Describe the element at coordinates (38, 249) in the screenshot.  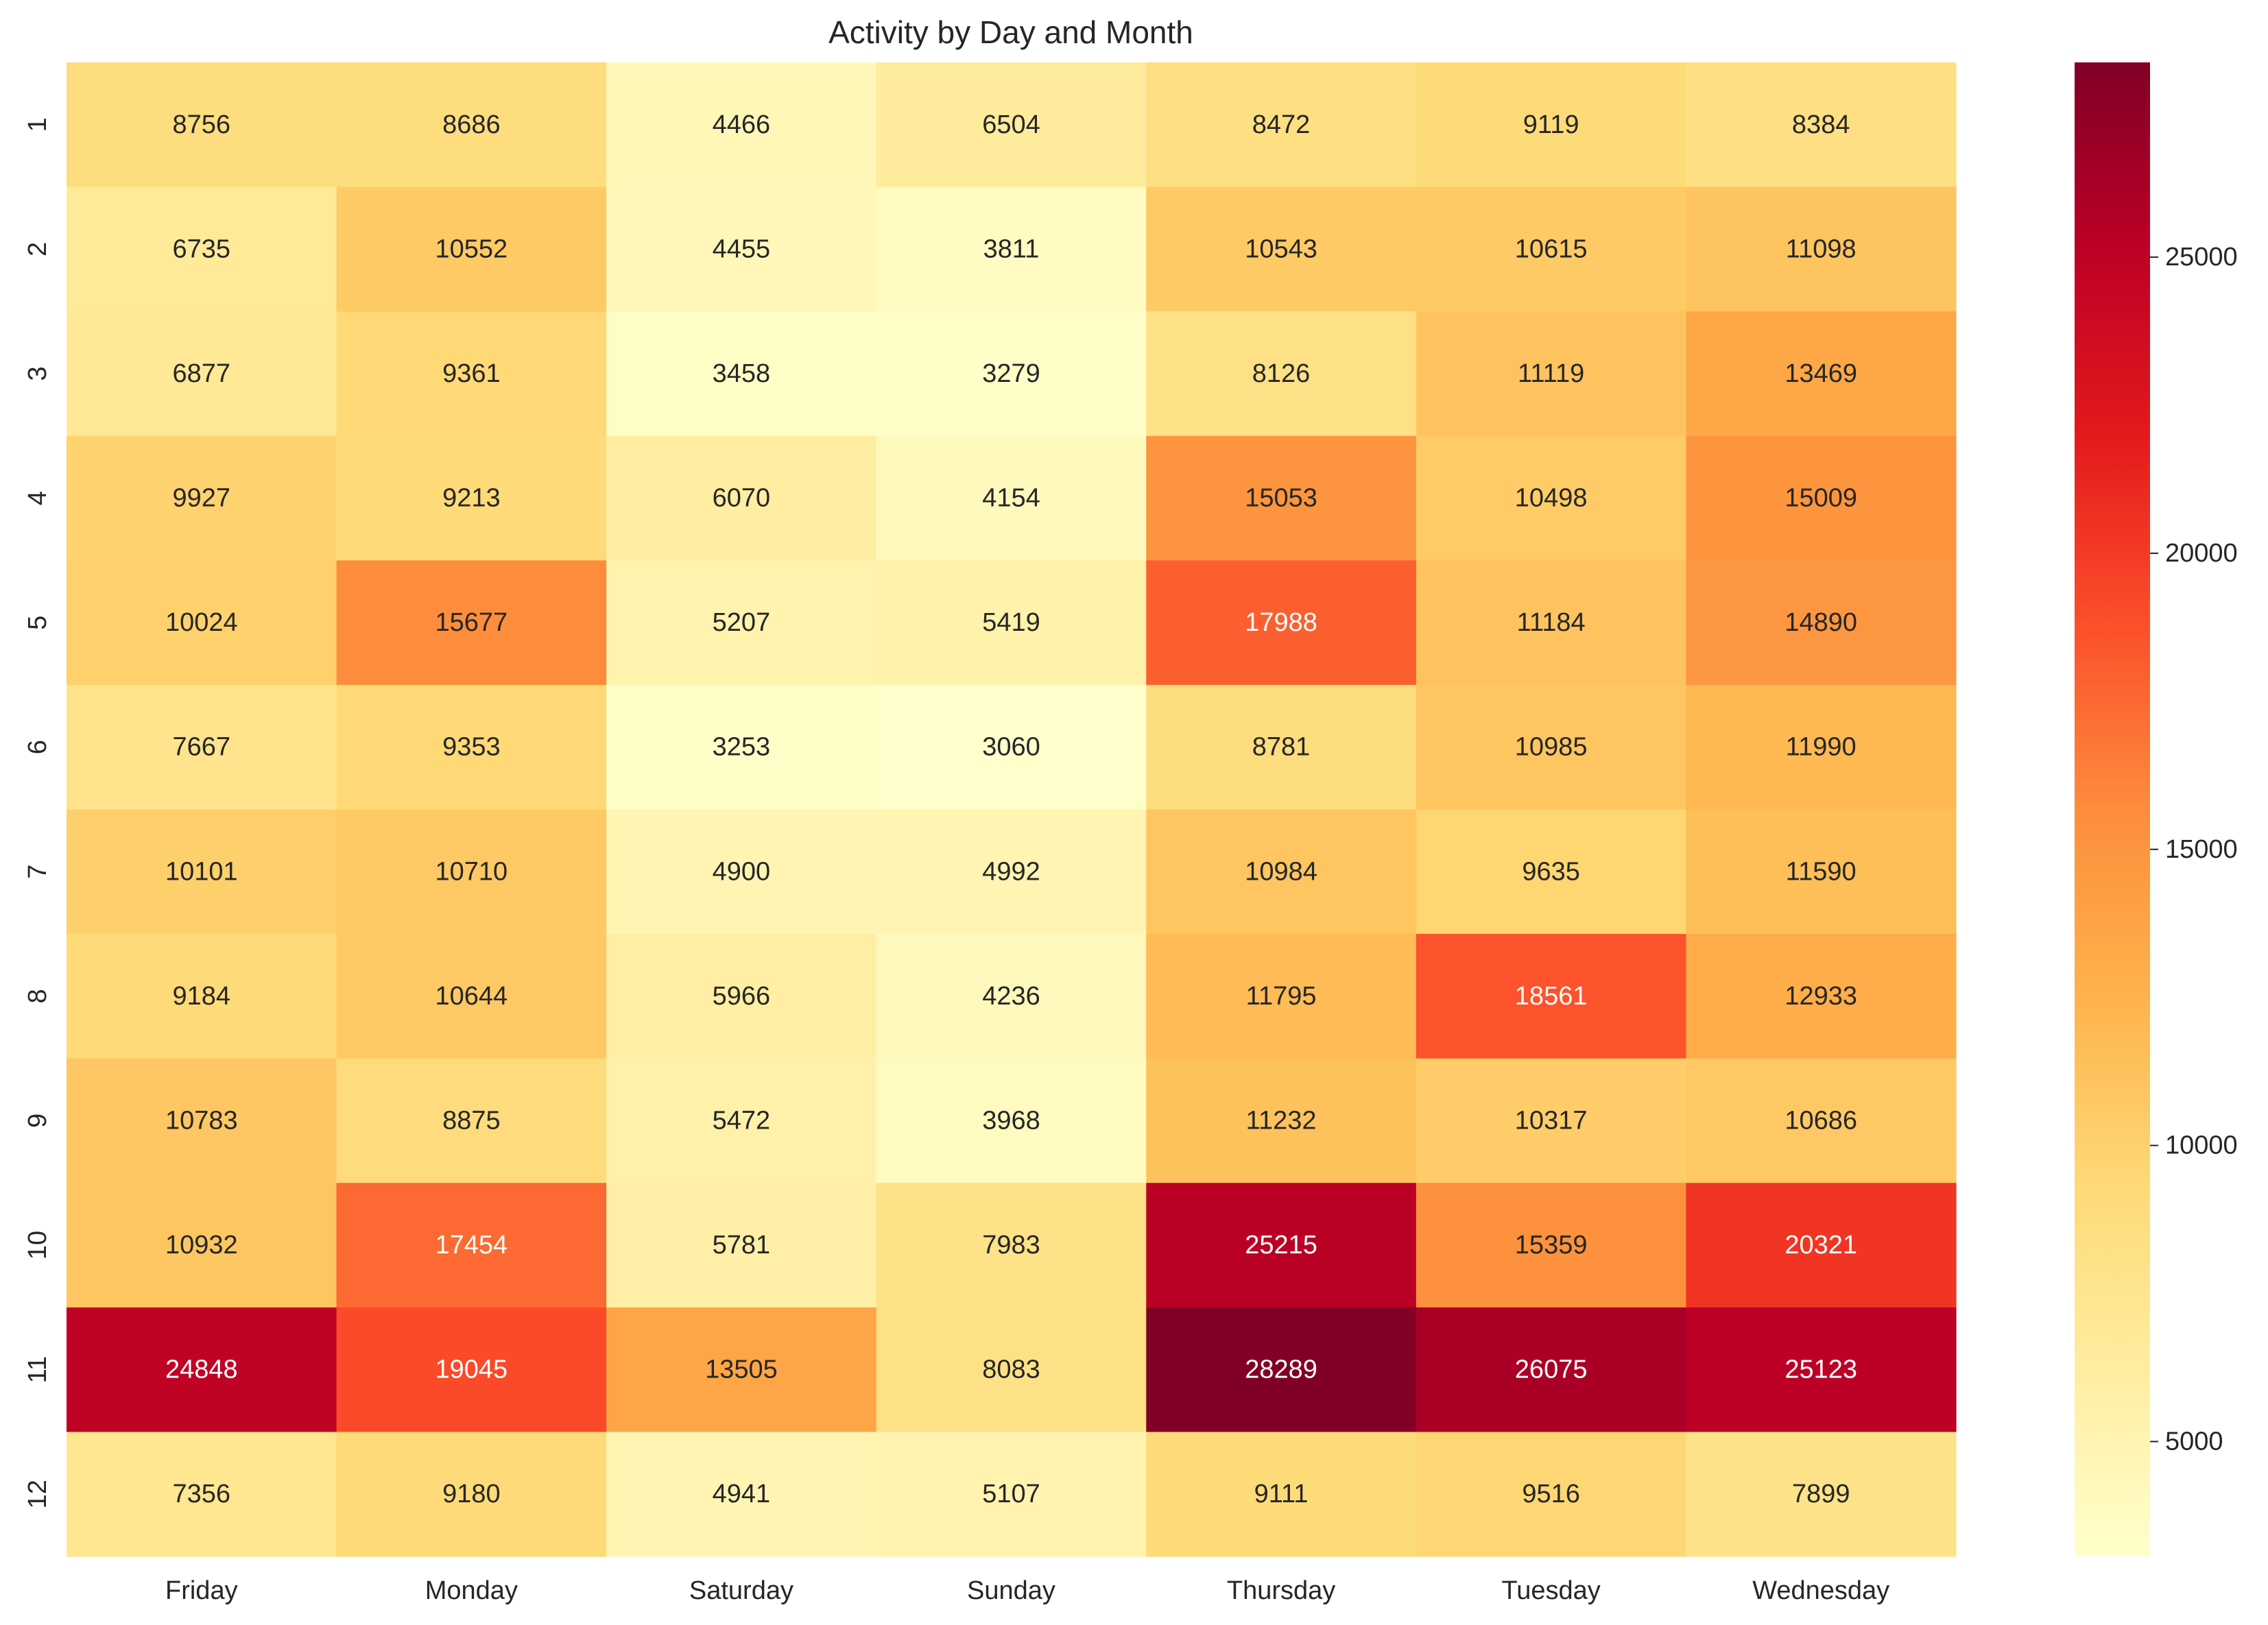
I see `y-tick-label: 2` at that location.